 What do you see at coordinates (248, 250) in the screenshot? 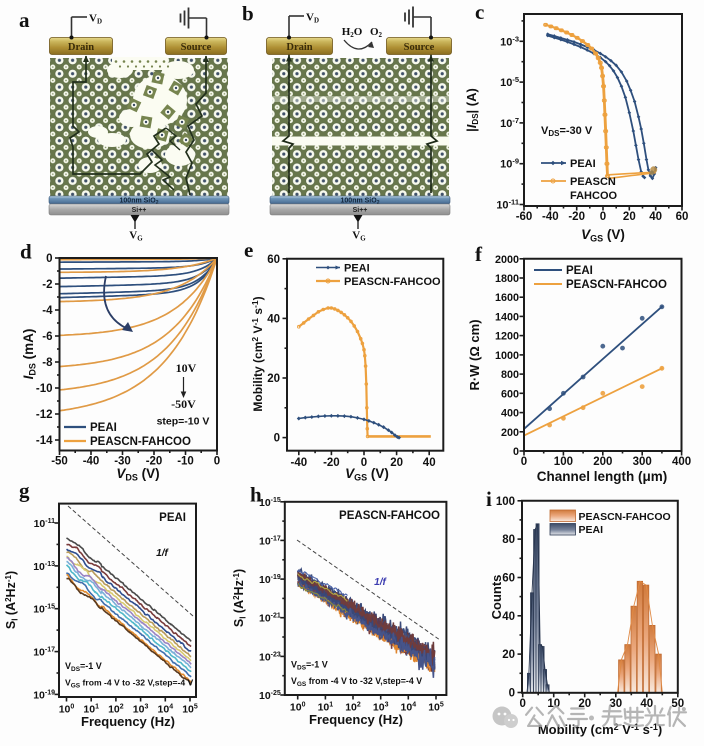
I see `svg-text: e` at bounding box center [248, 250].